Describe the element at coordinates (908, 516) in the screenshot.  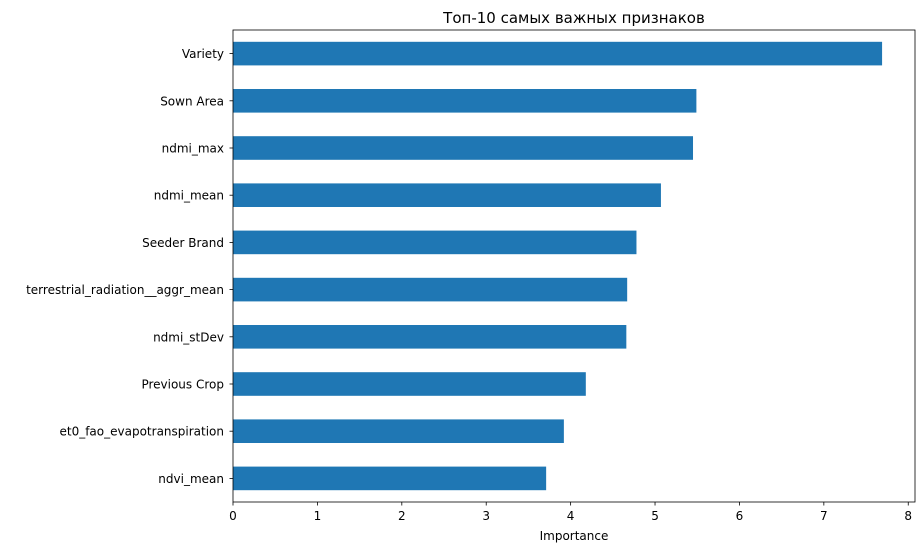
I see `x-tick-label: 8` at that location.